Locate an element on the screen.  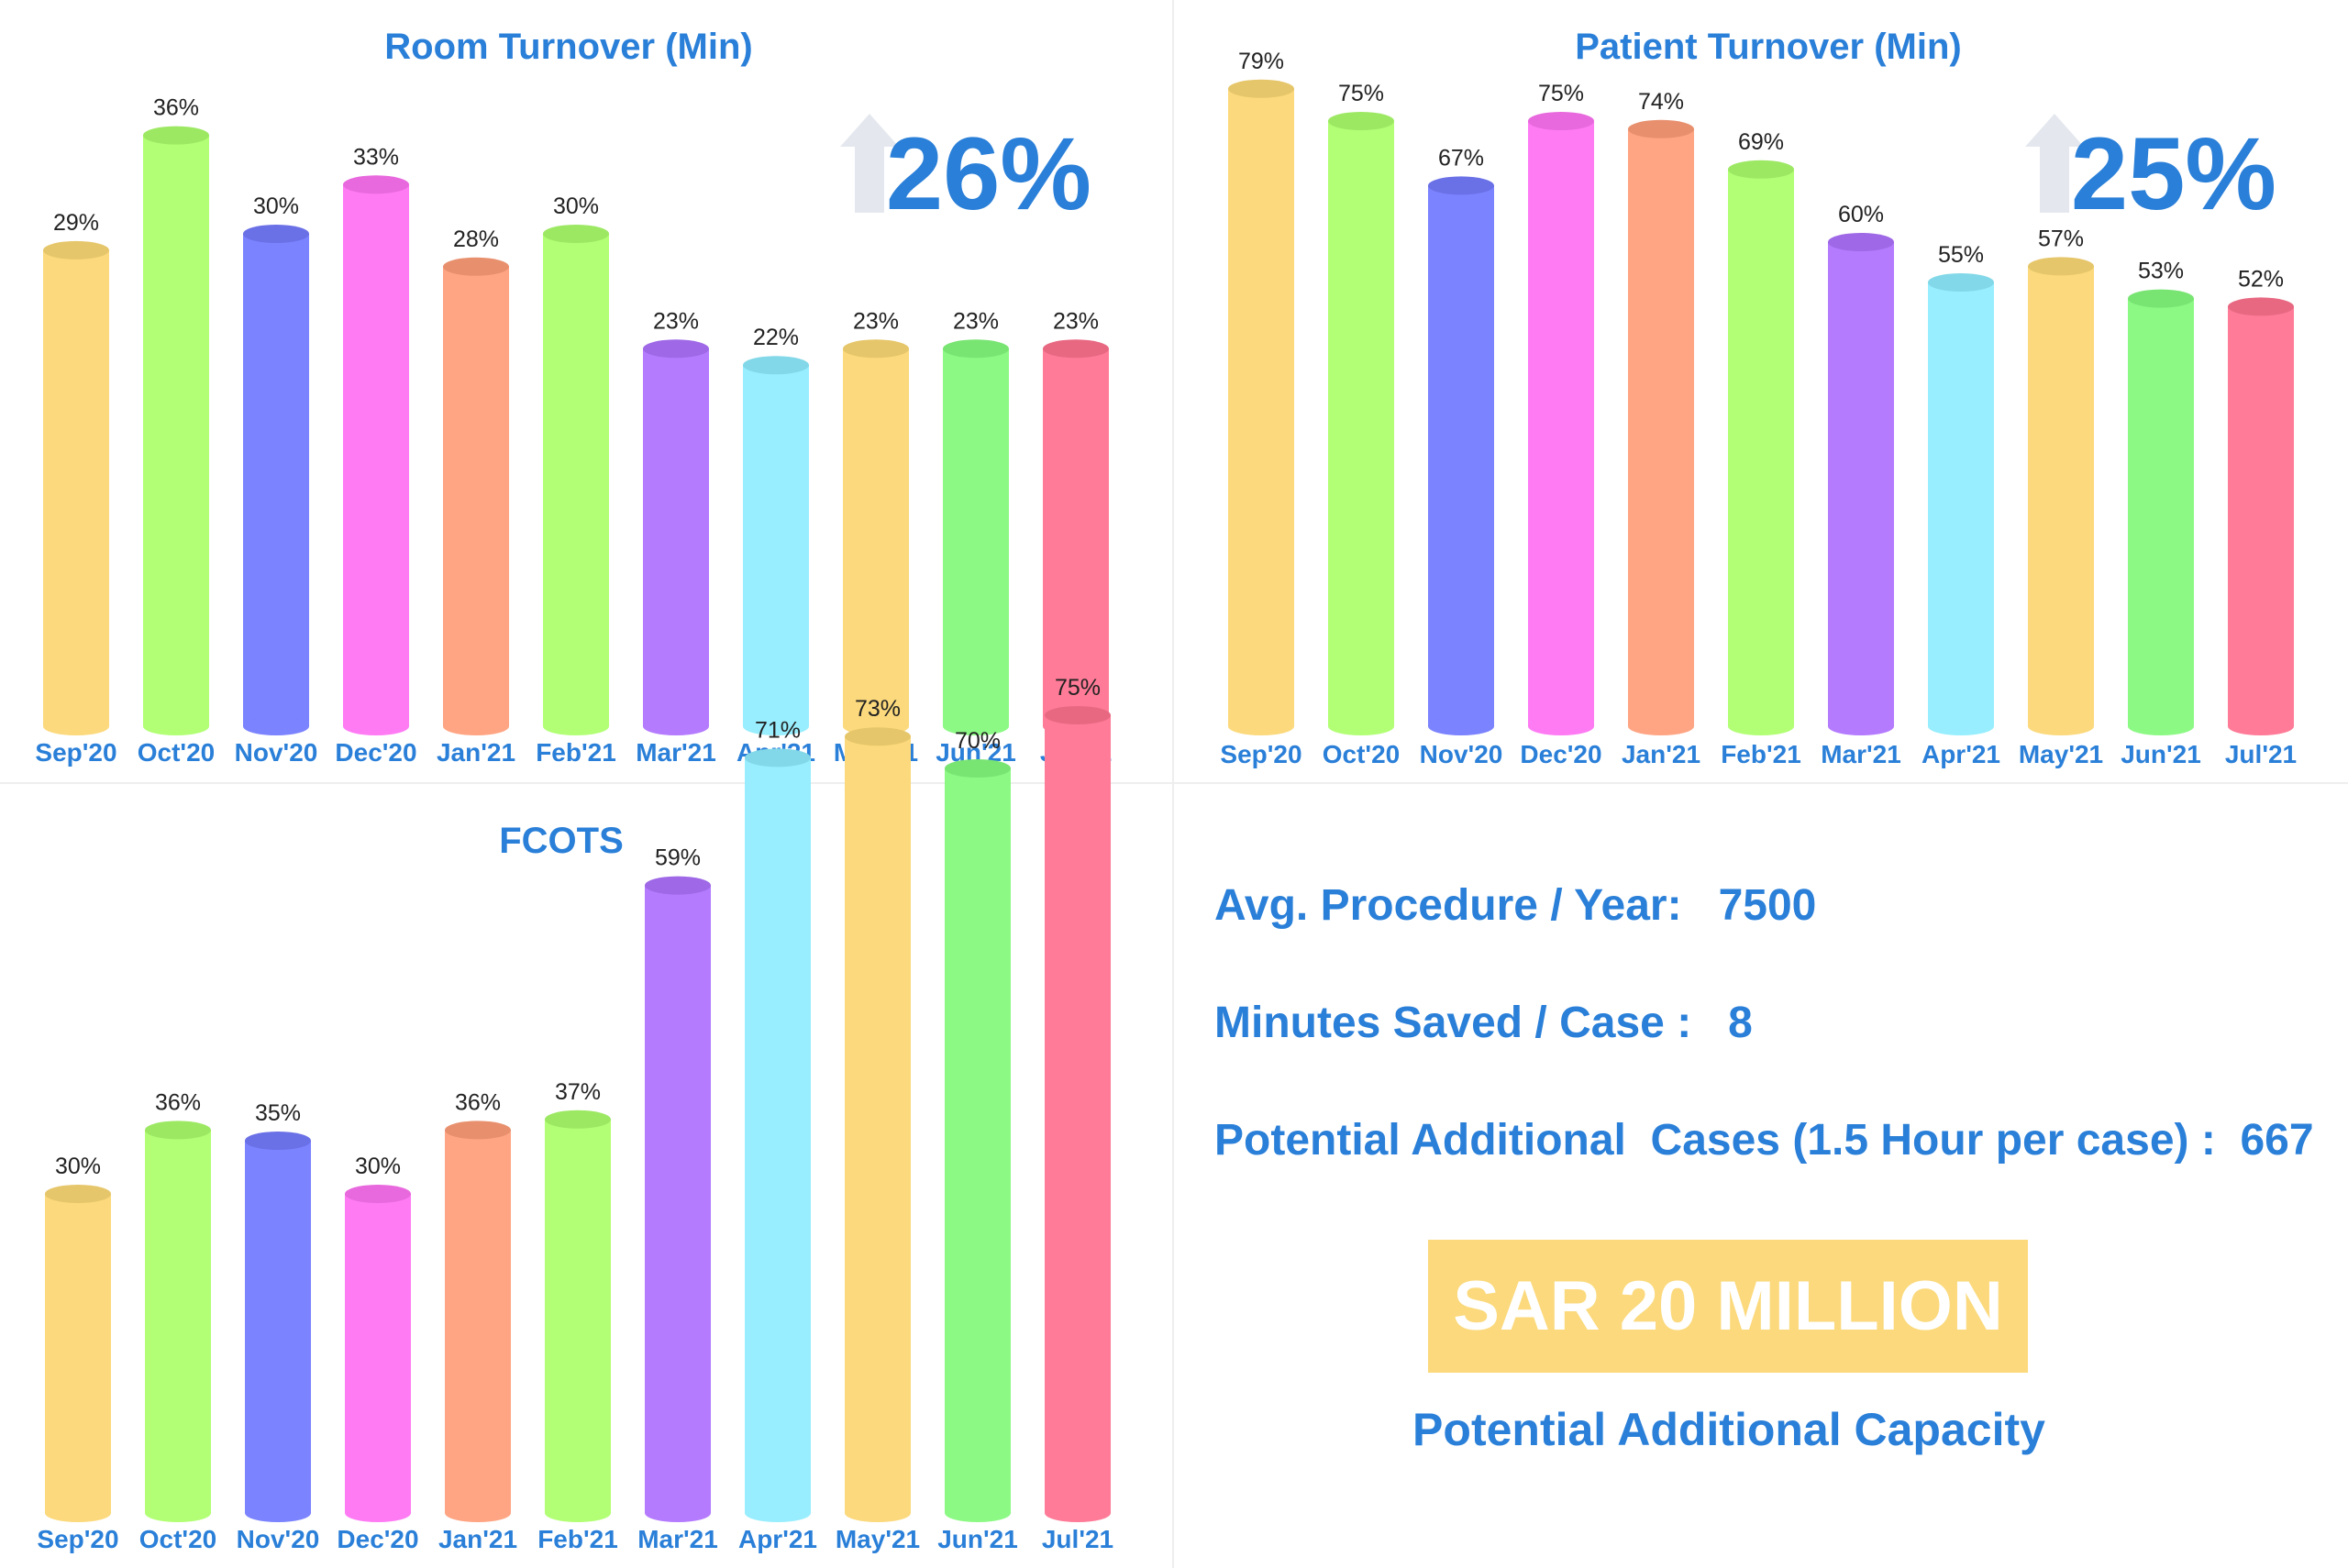
improvement-percent: 25% is located at coordinates (2173, 174).